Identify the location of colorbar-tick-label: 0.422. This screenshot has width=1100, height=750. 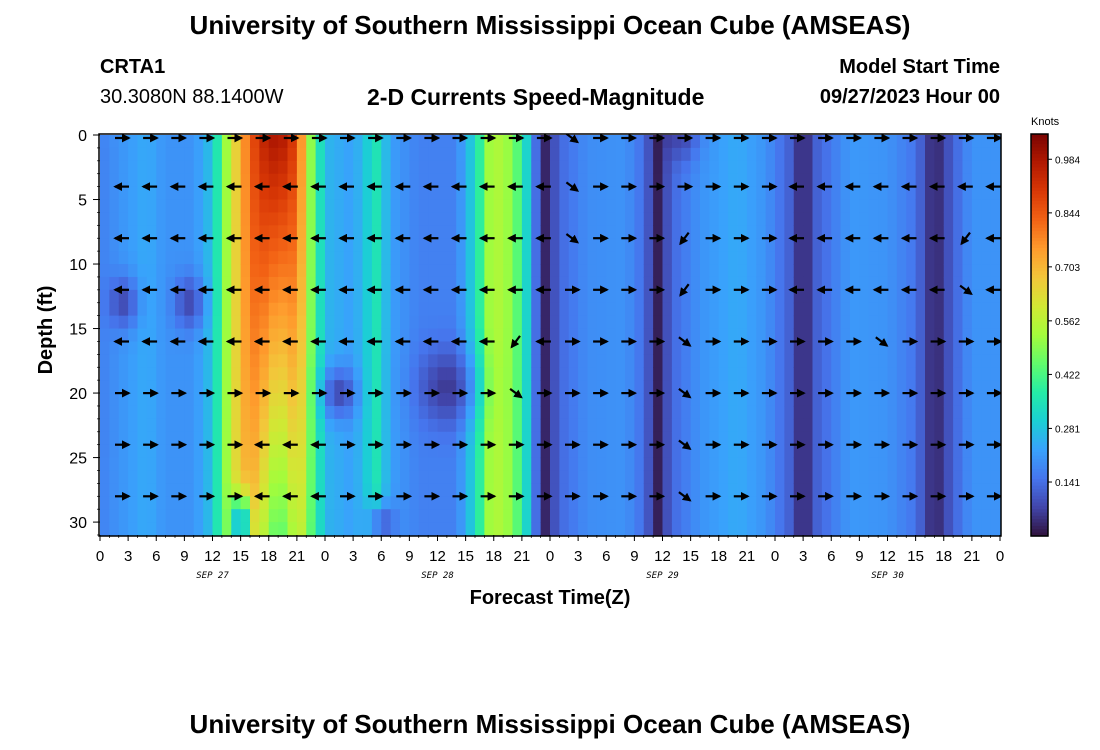
(1067, 375).